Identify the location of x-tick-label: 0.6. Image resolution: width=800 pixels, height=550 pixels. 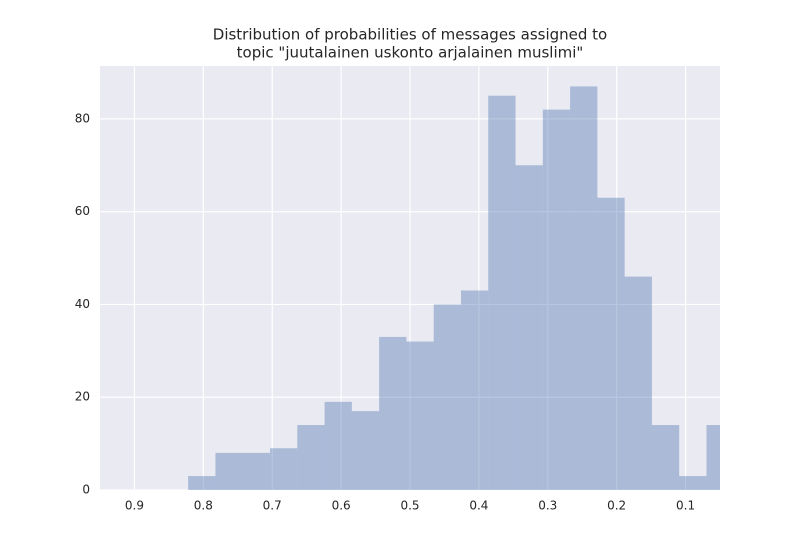
(341, 506).